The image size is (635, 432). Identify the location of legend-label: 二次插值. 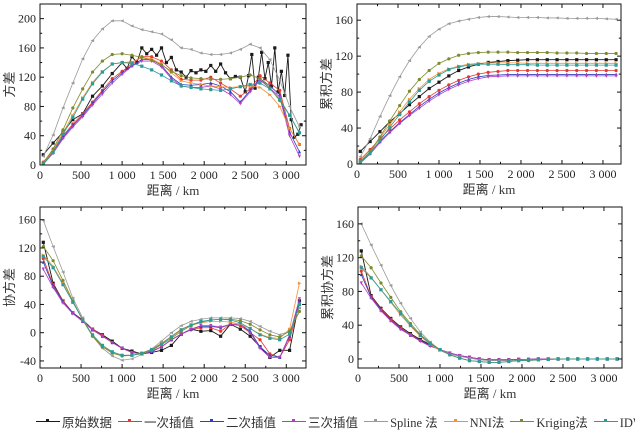
(251, 422).